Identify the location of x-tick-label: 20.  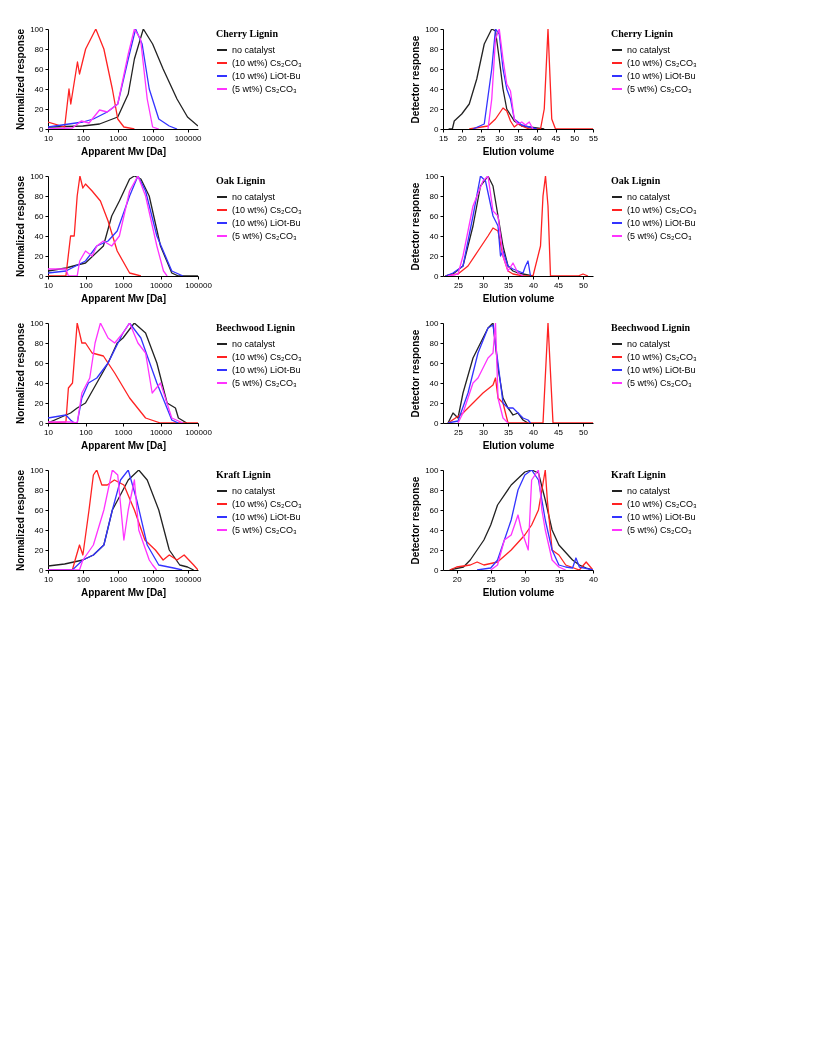
(462, 138).